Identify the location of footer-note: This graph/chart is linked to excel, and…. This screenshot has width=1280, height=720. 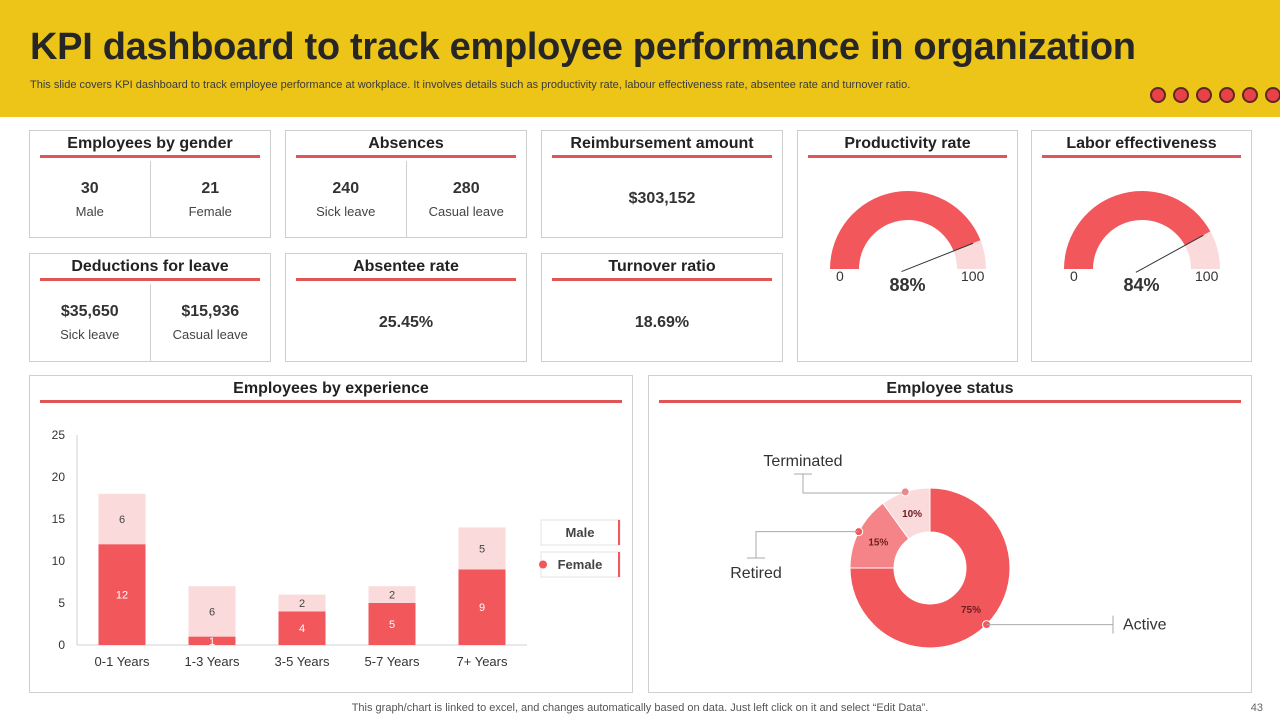
(640, 708).